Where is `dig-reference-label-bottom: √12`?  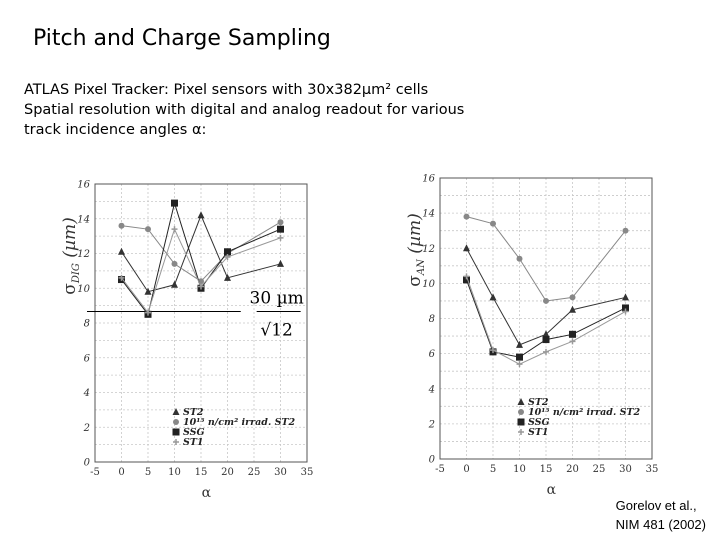
dig-reference-label-bottom: √12 is located at coordinates (276, 331).